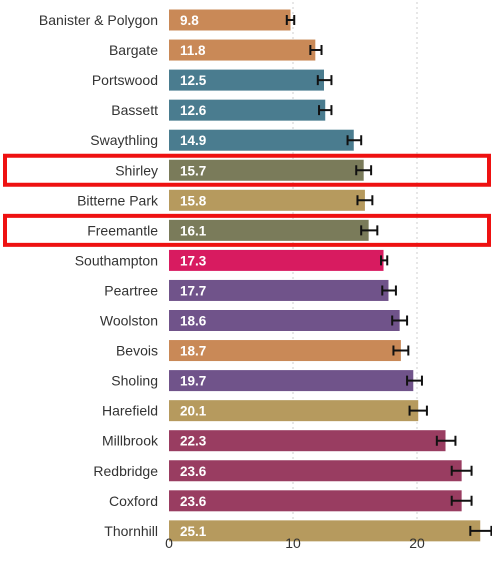 The image size is (492, 577). What do you see at coordinates (193, 351) in the screenshot?
I see `value-label: 18.7` at bounding box center [193, 351].